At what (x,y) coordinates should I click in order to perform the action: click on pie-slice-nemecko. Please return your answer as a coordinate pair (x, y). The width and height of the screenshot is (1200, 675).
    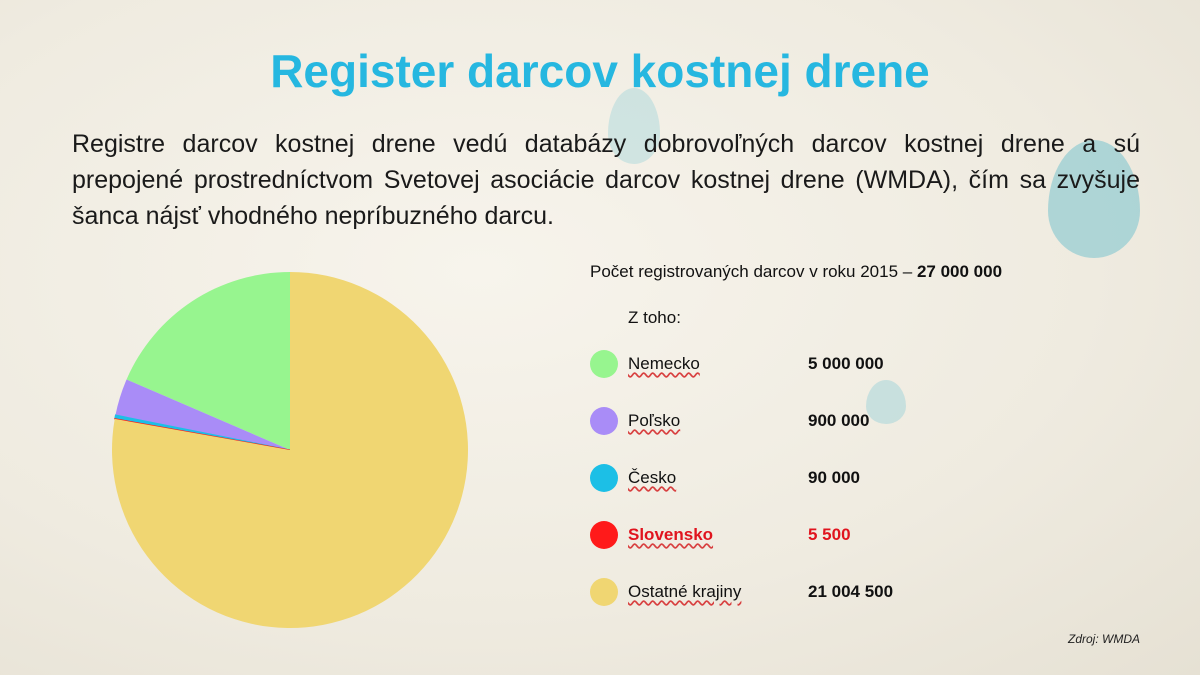
    Looking at the image, I should click on (208, 361).